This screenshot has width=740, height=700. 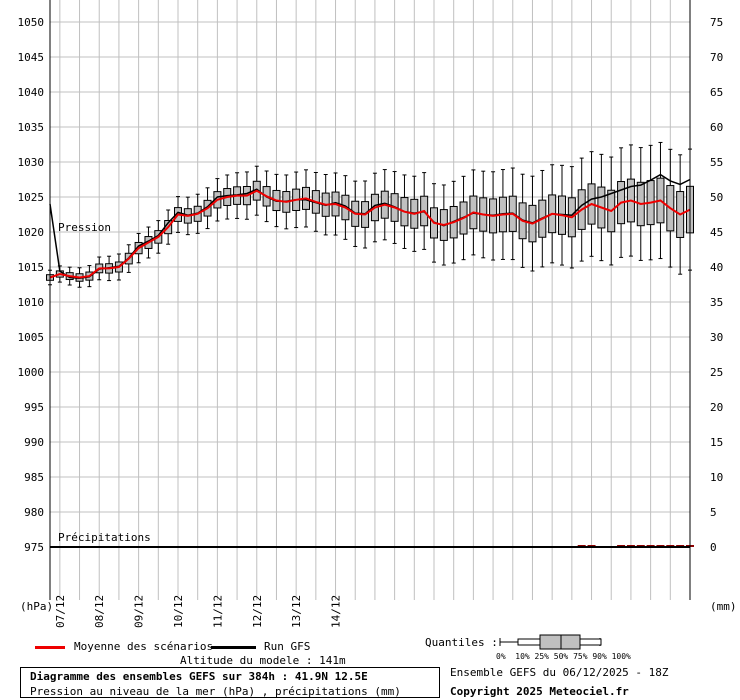 I want to click on y-left-tick-label: 1030, so click(x=31, y=162).